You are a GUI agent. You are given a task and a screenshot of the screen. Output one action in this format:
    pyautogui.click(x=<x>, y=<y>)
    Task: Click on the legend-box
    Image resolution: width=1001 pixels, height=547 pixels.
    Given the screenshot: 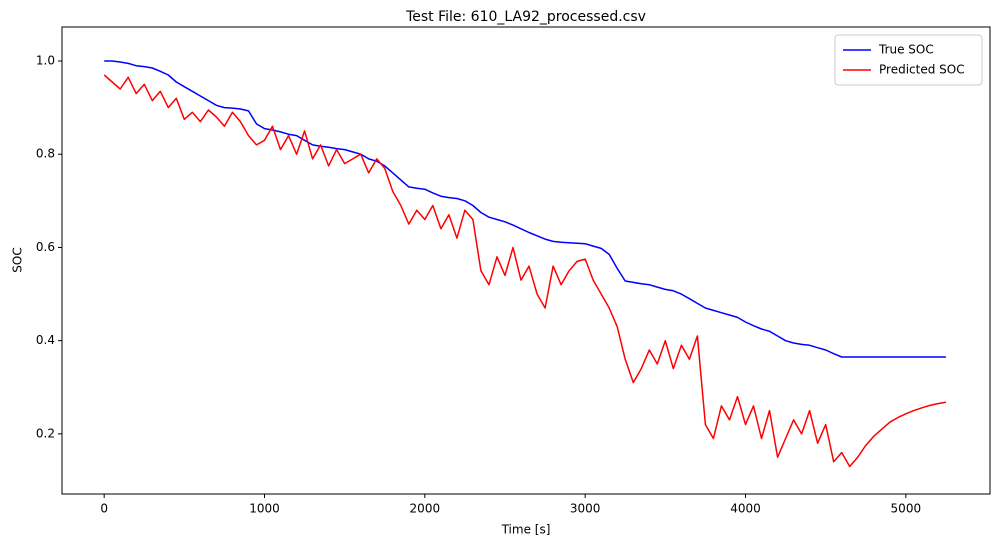 What is the action you would take?
    pyautogui.click(x=908, y=60)
    